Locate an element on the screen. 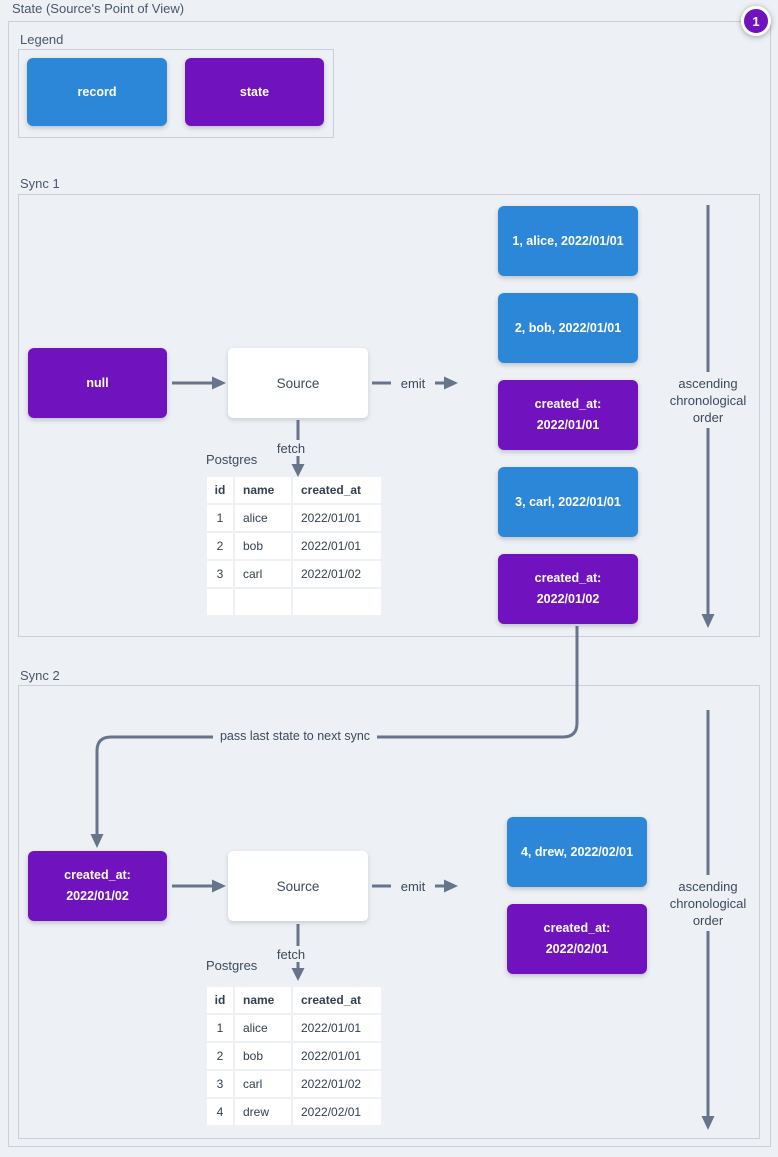 This screenshot has height=1157, width=778. sync2-ascending-order-label: ascending chronological order is located at coordinates (708, 903).